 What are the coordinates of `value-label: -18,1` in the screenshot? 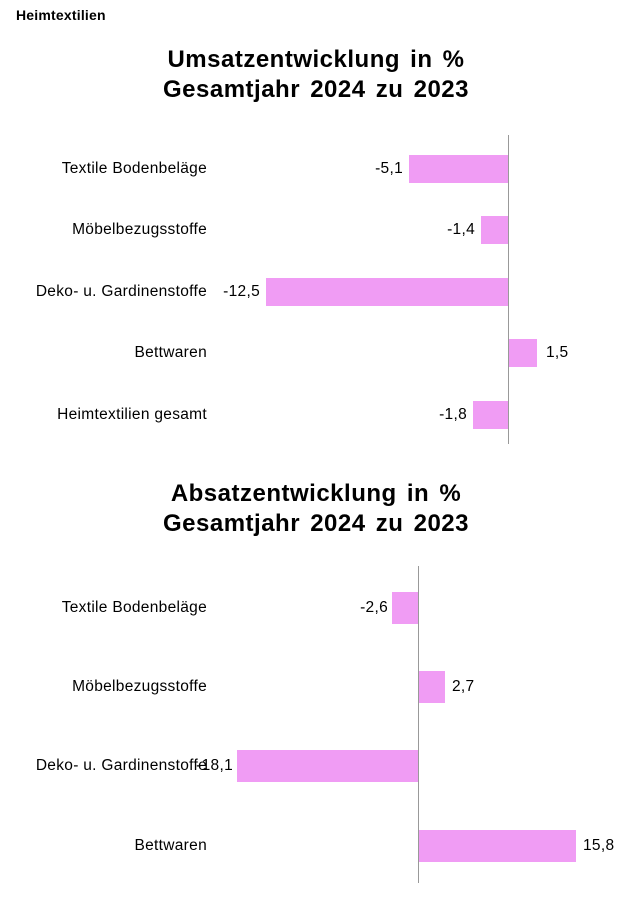 It's located at (214, 765).